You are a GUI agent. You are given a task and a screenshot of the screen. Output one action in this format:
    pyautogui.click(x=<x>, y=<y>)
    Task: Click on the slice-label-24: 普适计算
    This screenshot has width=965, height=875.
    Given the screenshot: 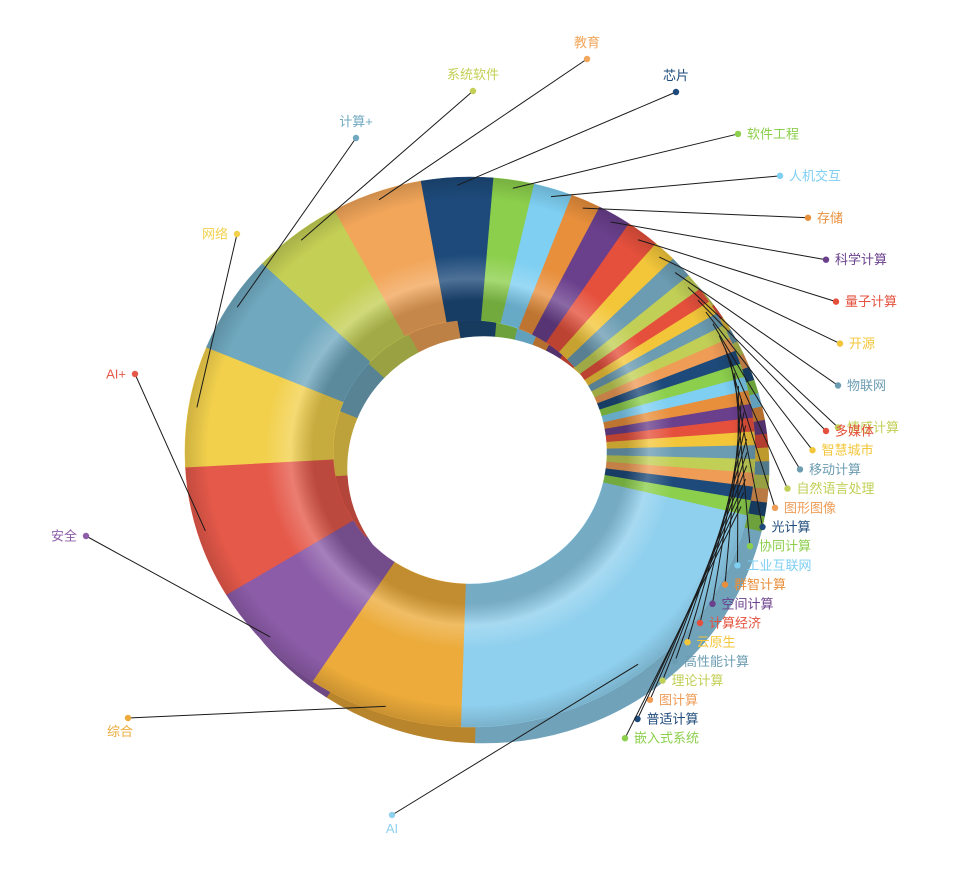 What is the action you would take?
    pyautogui.click(x=673, y=719)
    